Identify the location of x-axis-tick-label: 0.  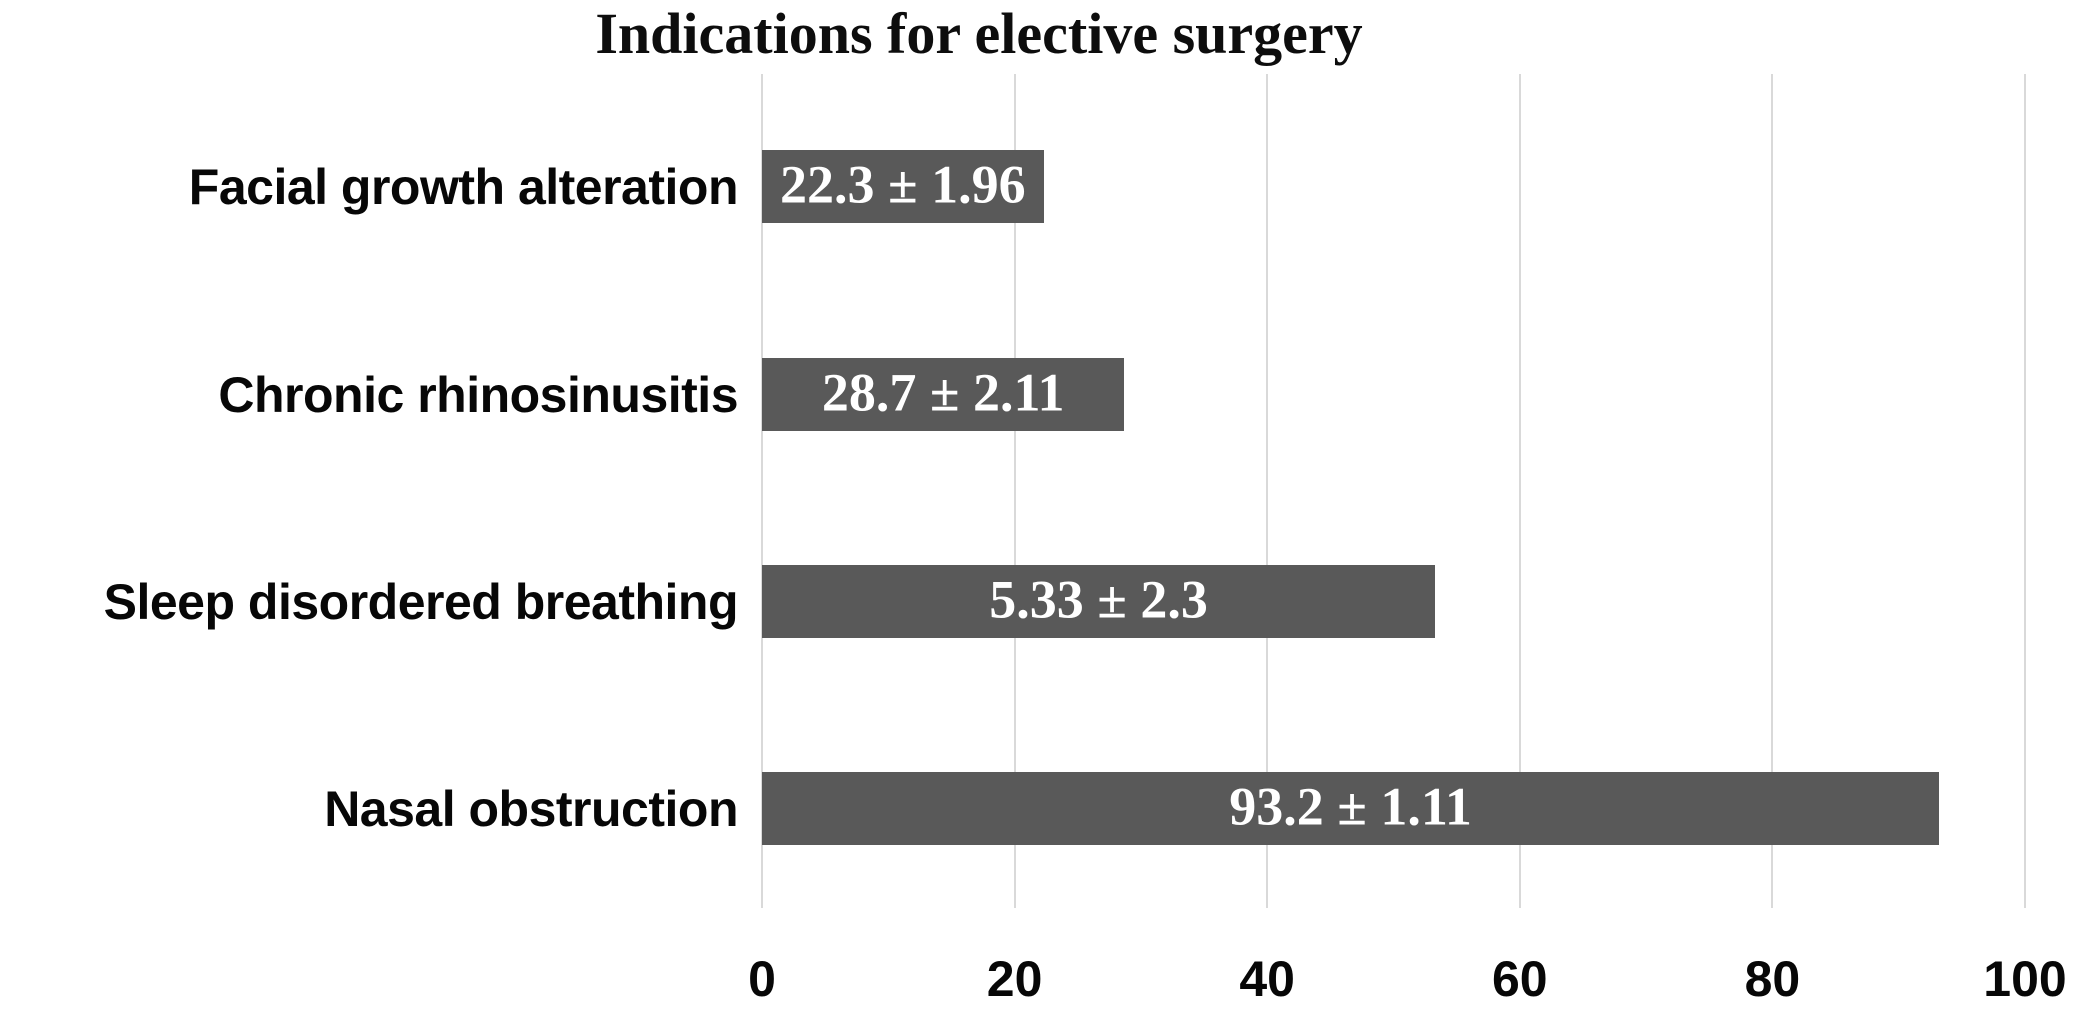
(762, 979).